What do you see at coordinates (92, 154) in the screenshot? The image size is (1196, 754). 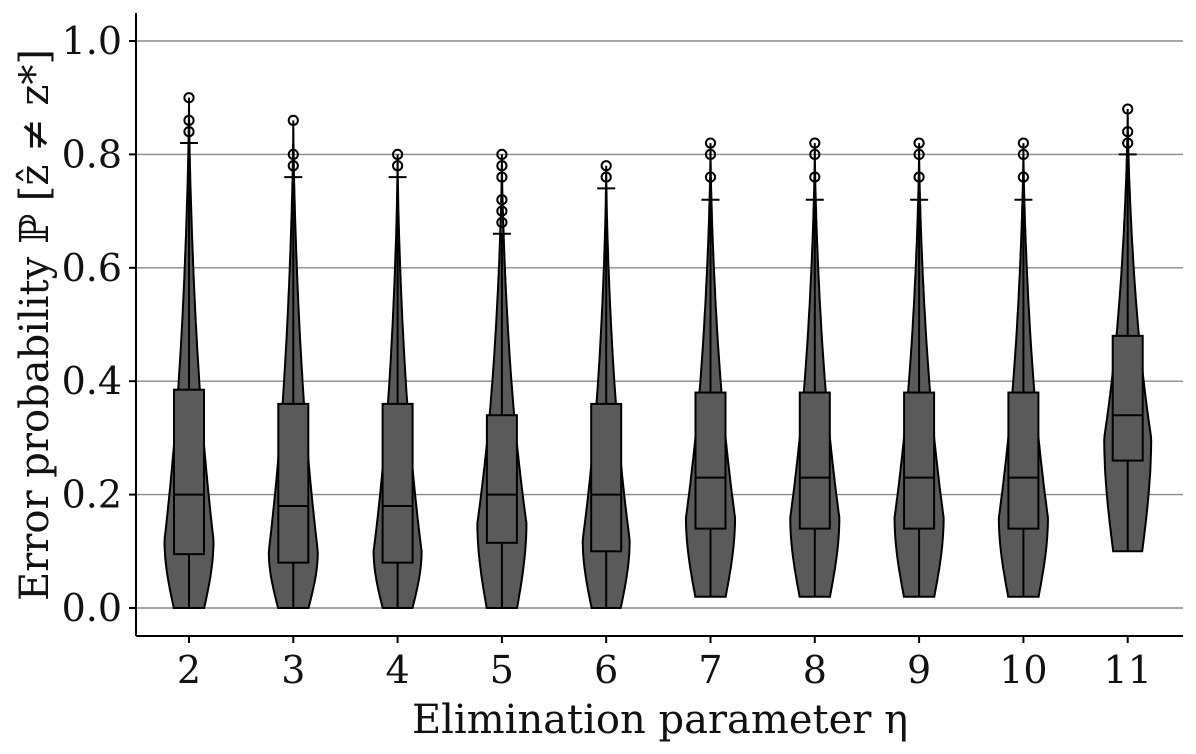 I see `y-tick-label: 0.8` at bounding box center [92, 154].